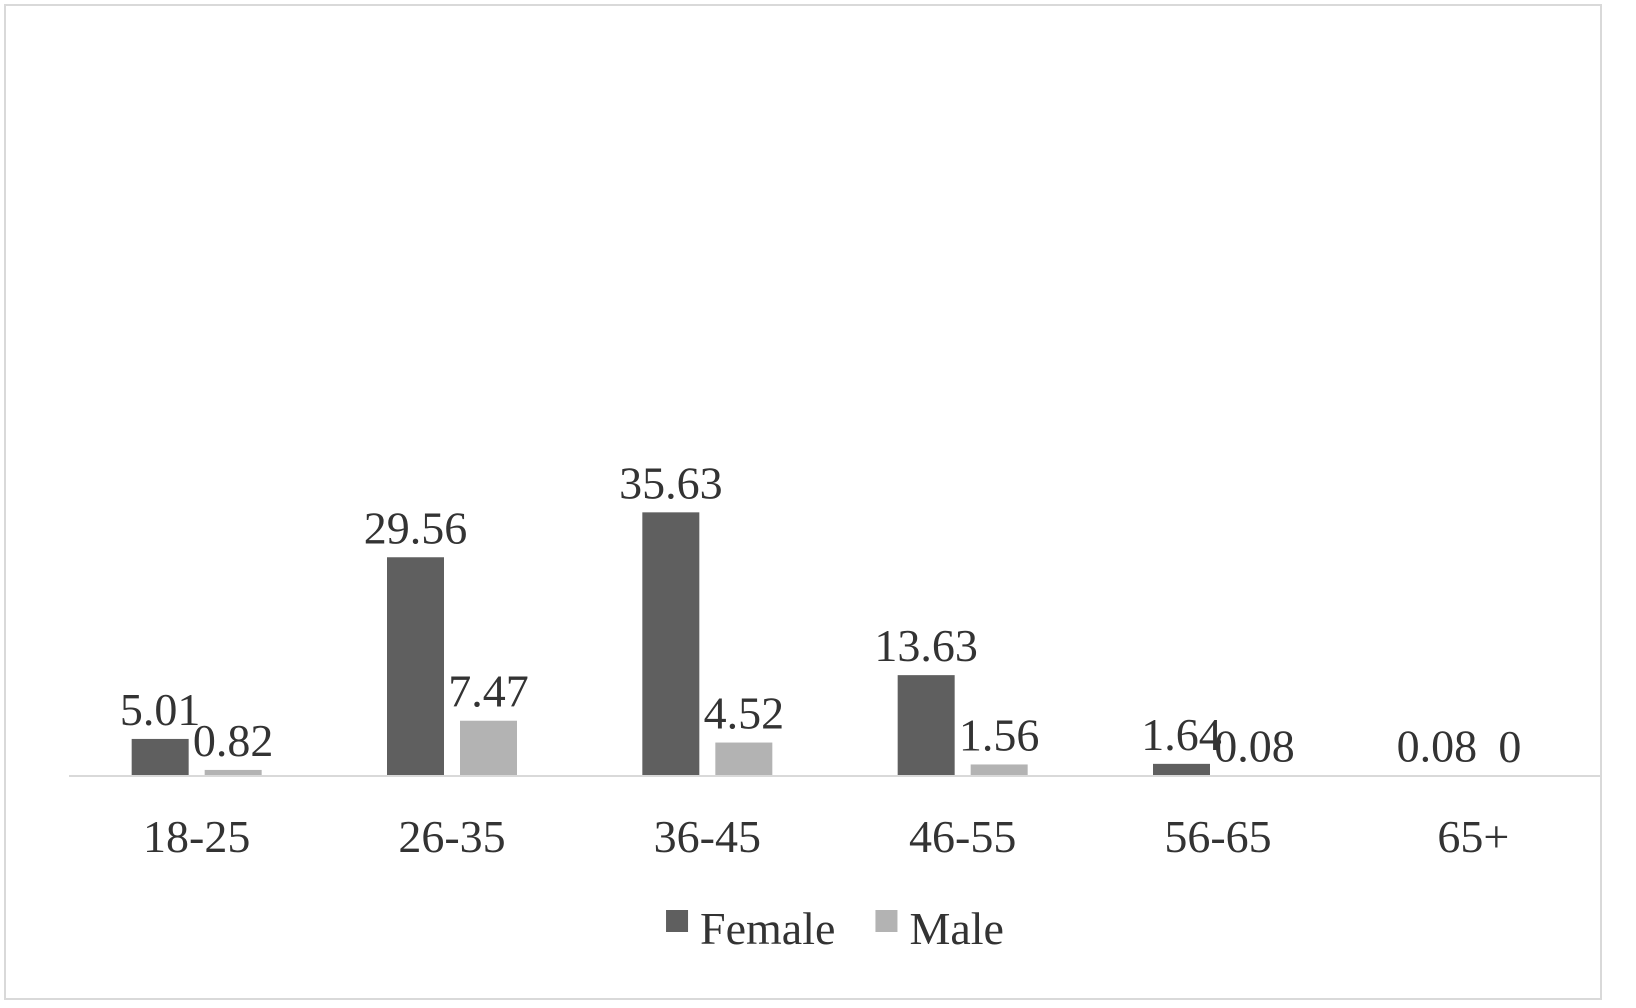 The width and height of the screenshot is (1636, 1008). What do you see at coordinates (1509, 746) in the screenshot?
I see `data-label-male-65+: 0` at bounding box center [1509, 746].